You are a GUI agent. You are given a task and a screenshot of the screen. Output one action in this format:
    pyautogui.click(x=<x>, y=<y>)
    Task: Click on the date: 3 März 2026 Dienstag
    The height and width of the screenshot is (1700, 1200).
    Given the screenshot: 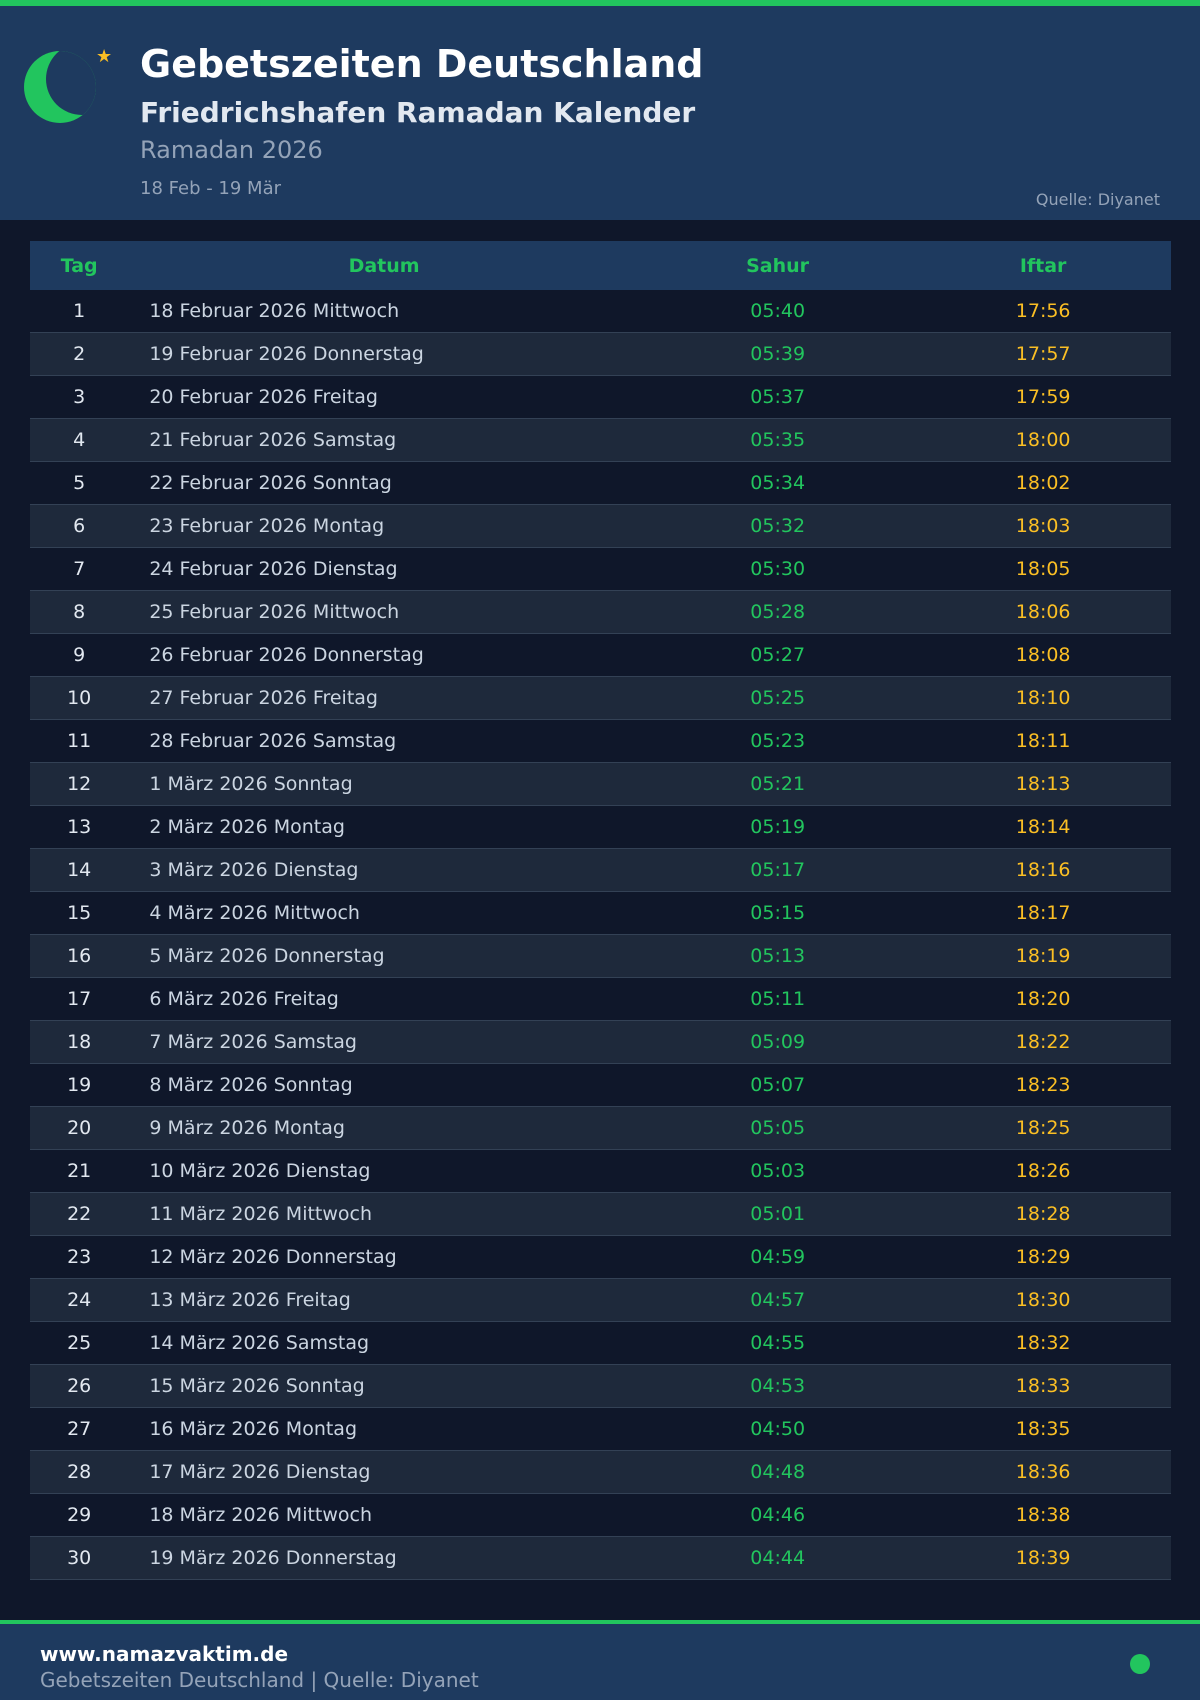 What is the action you would take?
    pyautogui.click(x=254, y=870)
    